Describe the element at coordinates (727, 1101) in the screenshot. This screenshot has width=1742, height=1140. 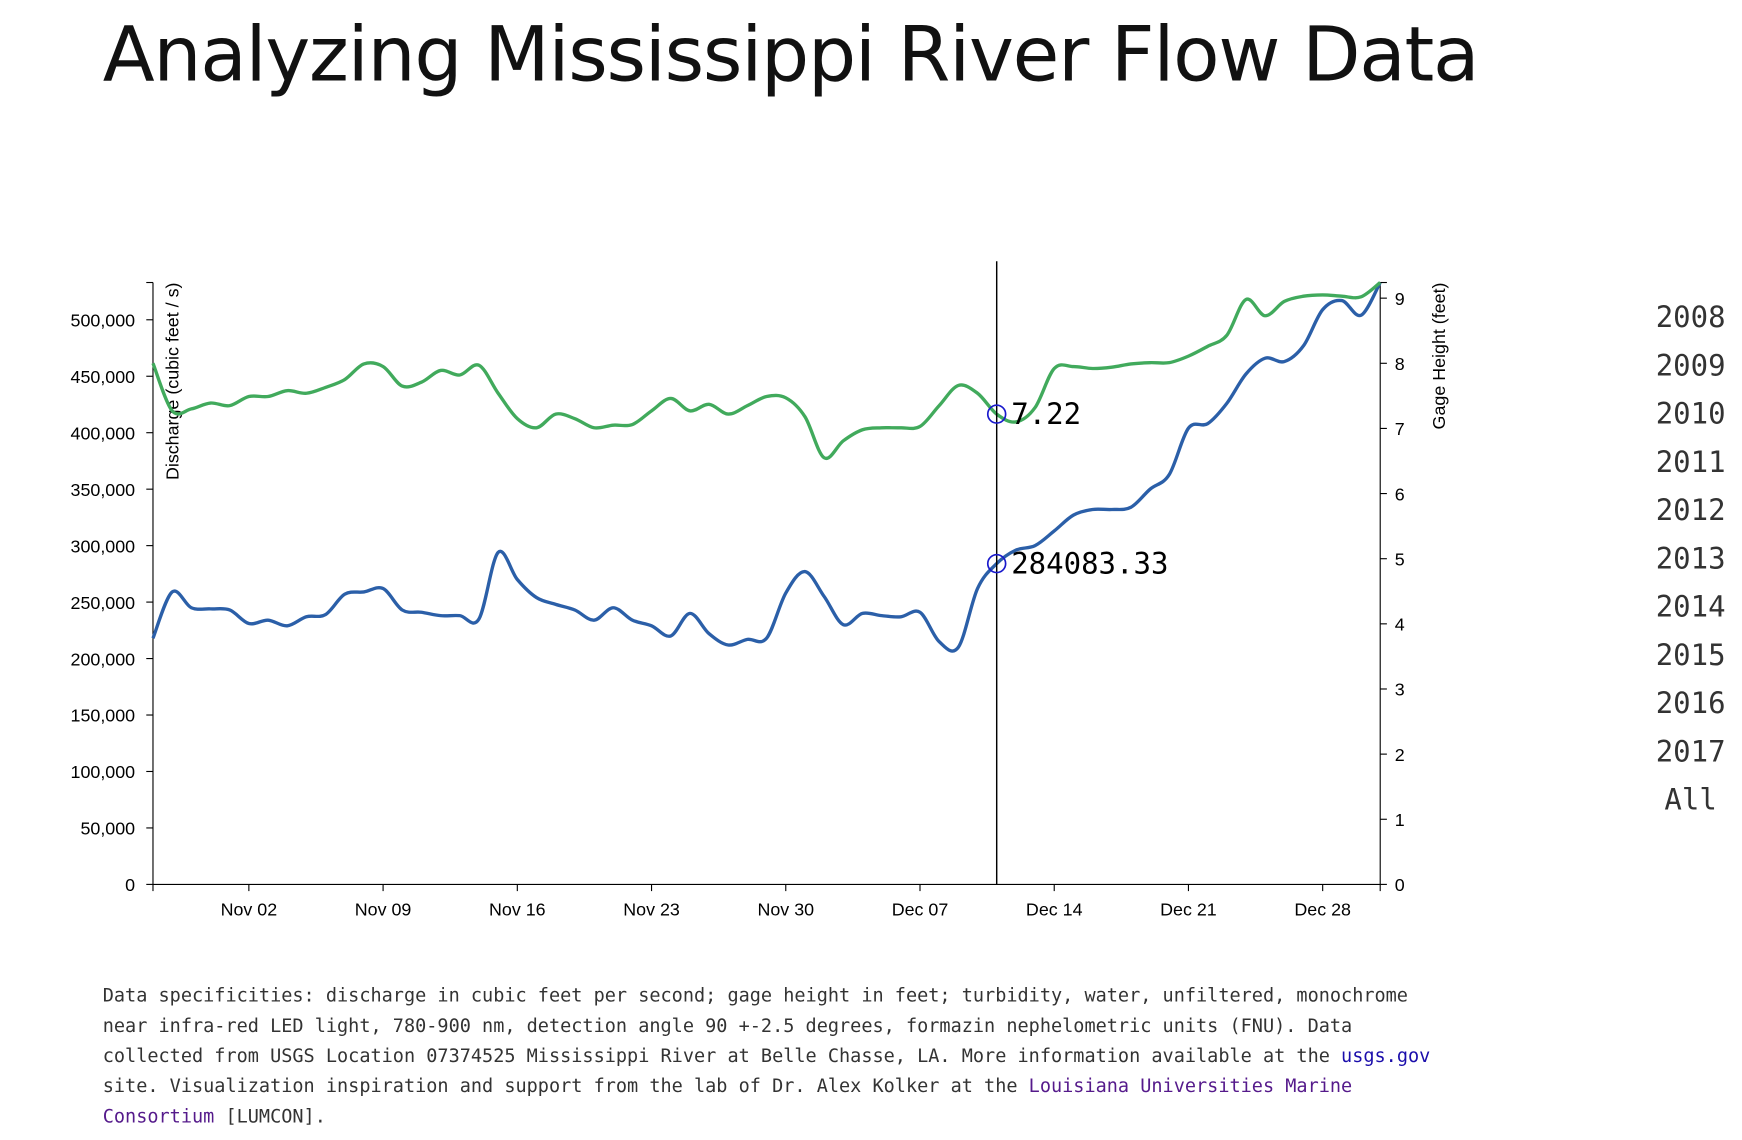
I see `footer-link: Louisiana Universities Marine Consortium` at that location.